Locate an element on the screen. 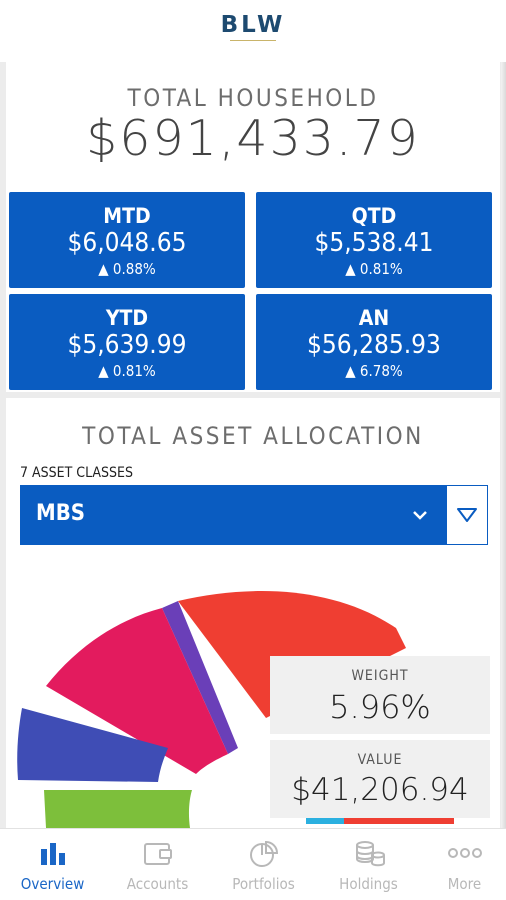  tab-holdings: Holdings is located at coordinates (368, 864).